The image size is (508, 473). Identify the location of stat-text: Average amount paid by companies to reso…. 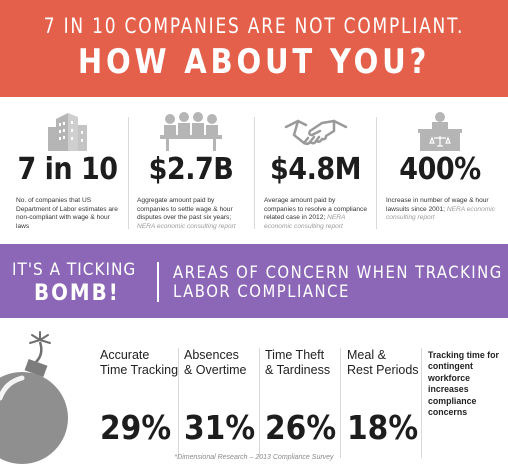
(315, 209).